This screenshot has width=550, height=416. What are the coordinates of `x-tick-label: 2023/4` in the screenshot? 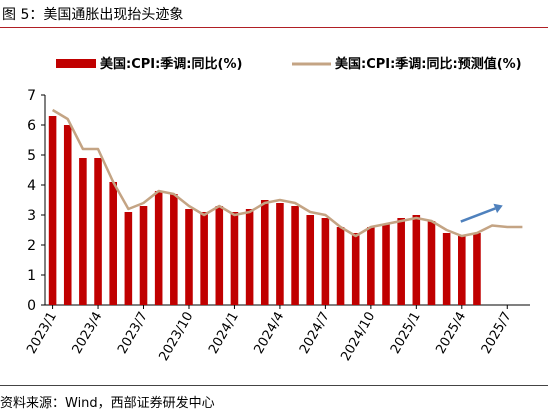 It's located at (88, 333).